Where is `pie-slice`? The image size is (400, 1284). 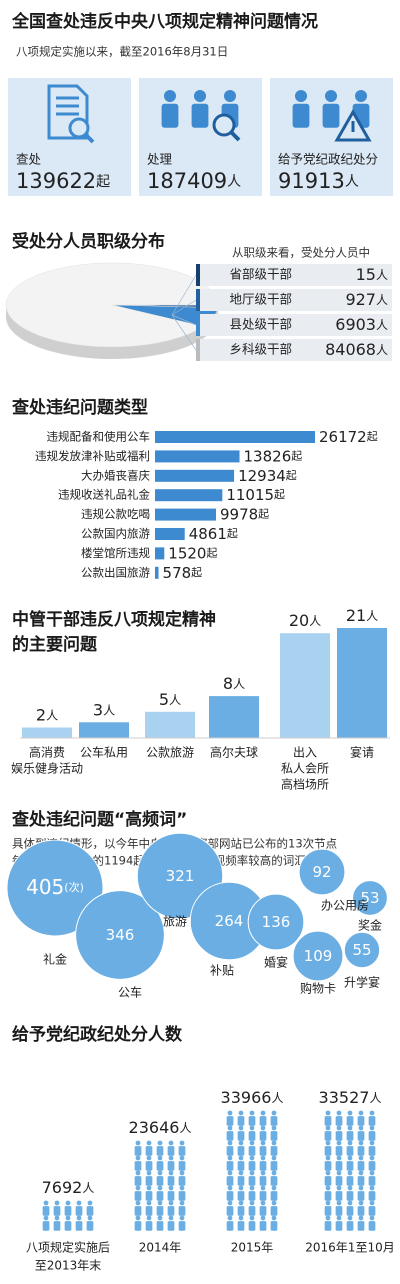 pie-slice is located at coordinates (112, 305).